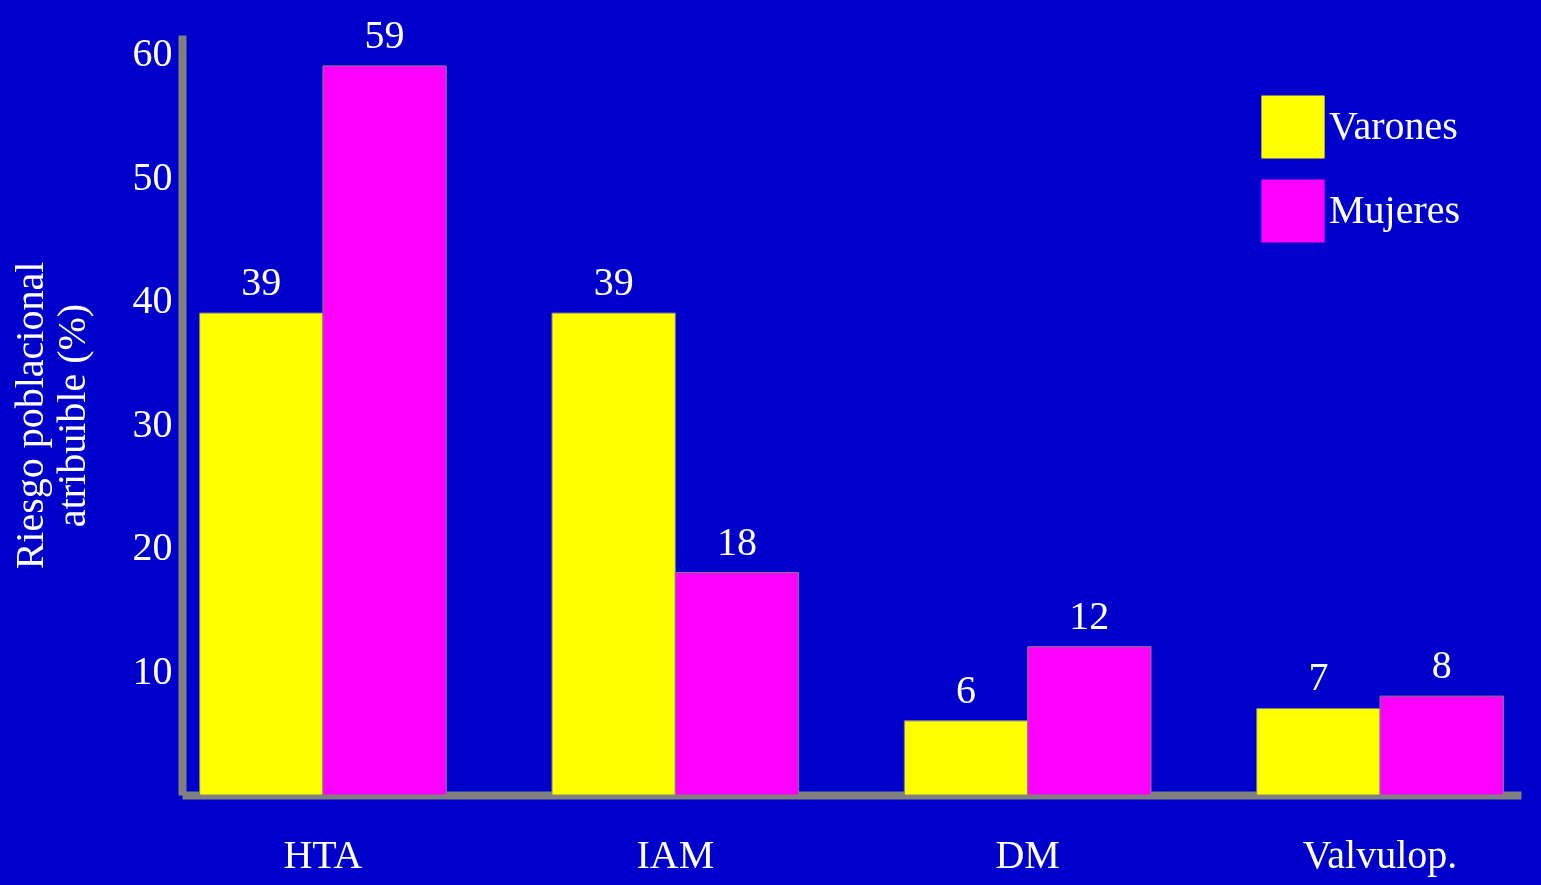  Describe the element at coordinates (1380, 854) in the screenshot. I see `x-tick-label: Valvulop.` at that location.